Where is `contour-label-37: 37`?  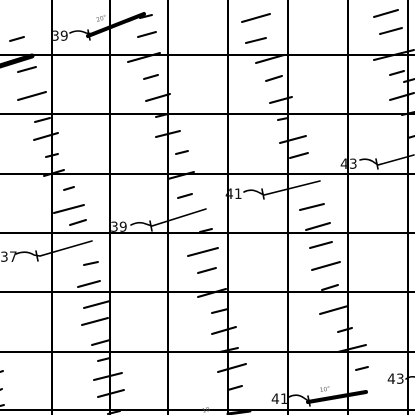 contour-label-37: 37 is located at coordinates (9, 258).